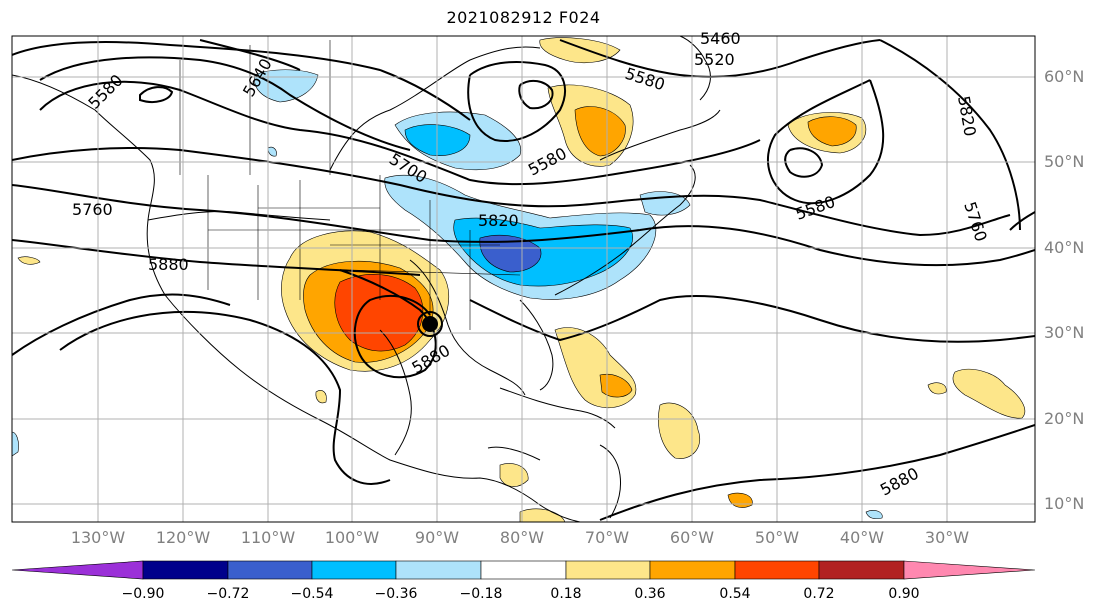 The height and width of the screenshot is (615, 1105). Describe the element at coordinates (92, 209) in the screenshot. I see `contour-label: 5760` at that location.